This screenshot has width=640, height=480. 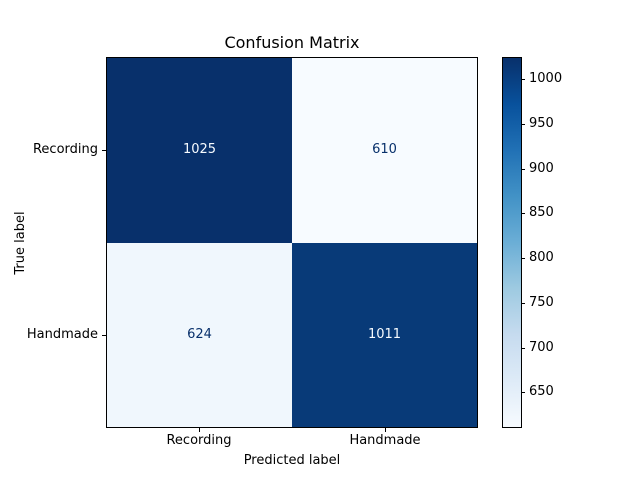 I want to click on matrix-cell-value: 1011, so click(x=384, y=334).